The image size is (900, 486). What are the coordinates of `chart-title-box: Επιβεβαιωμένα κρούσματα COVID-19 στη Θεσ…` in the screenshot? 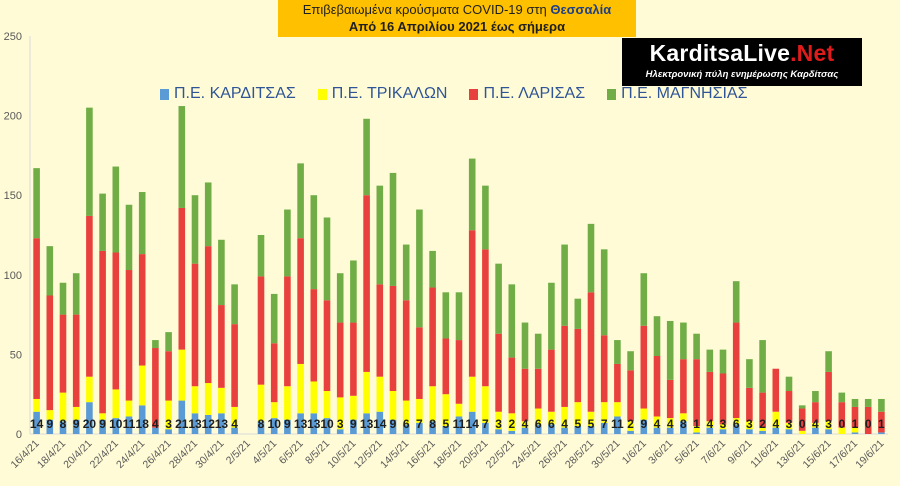 It's located at (457, 18).